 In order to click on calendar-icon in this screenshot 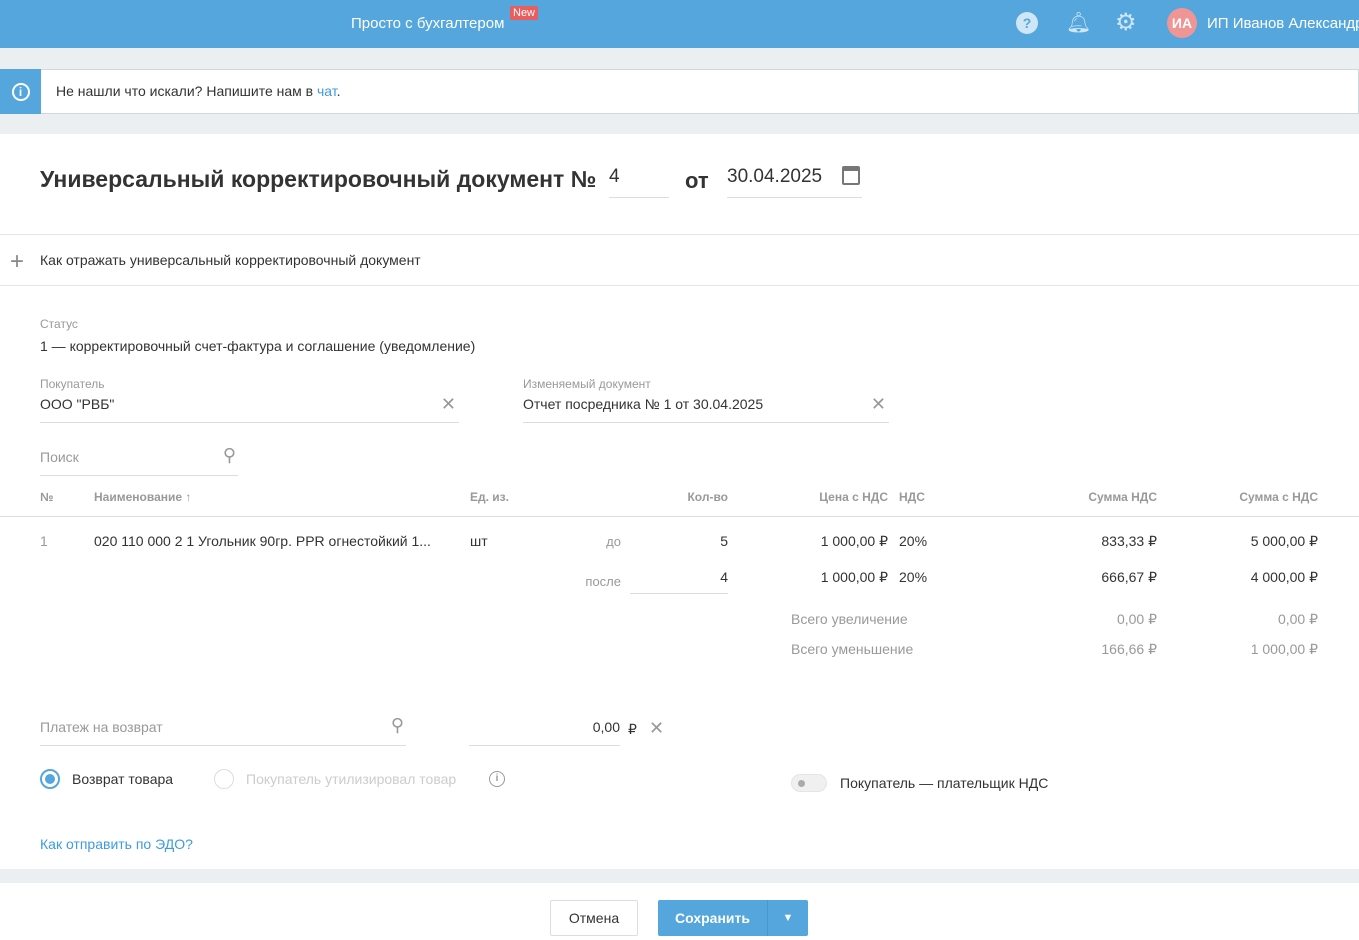, I will do `click(851, 175)`.